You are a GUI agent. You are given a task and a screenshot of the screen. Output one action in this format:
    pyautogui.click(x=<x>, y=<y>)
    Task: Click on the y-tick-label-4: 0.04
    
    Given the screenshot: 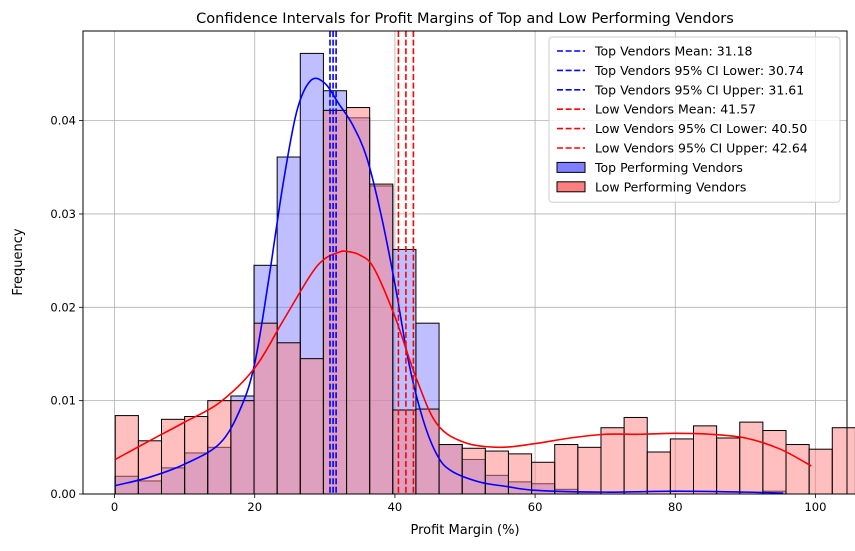 What is the action you would take?
    pyautogui.click(x=63, y=121)
    